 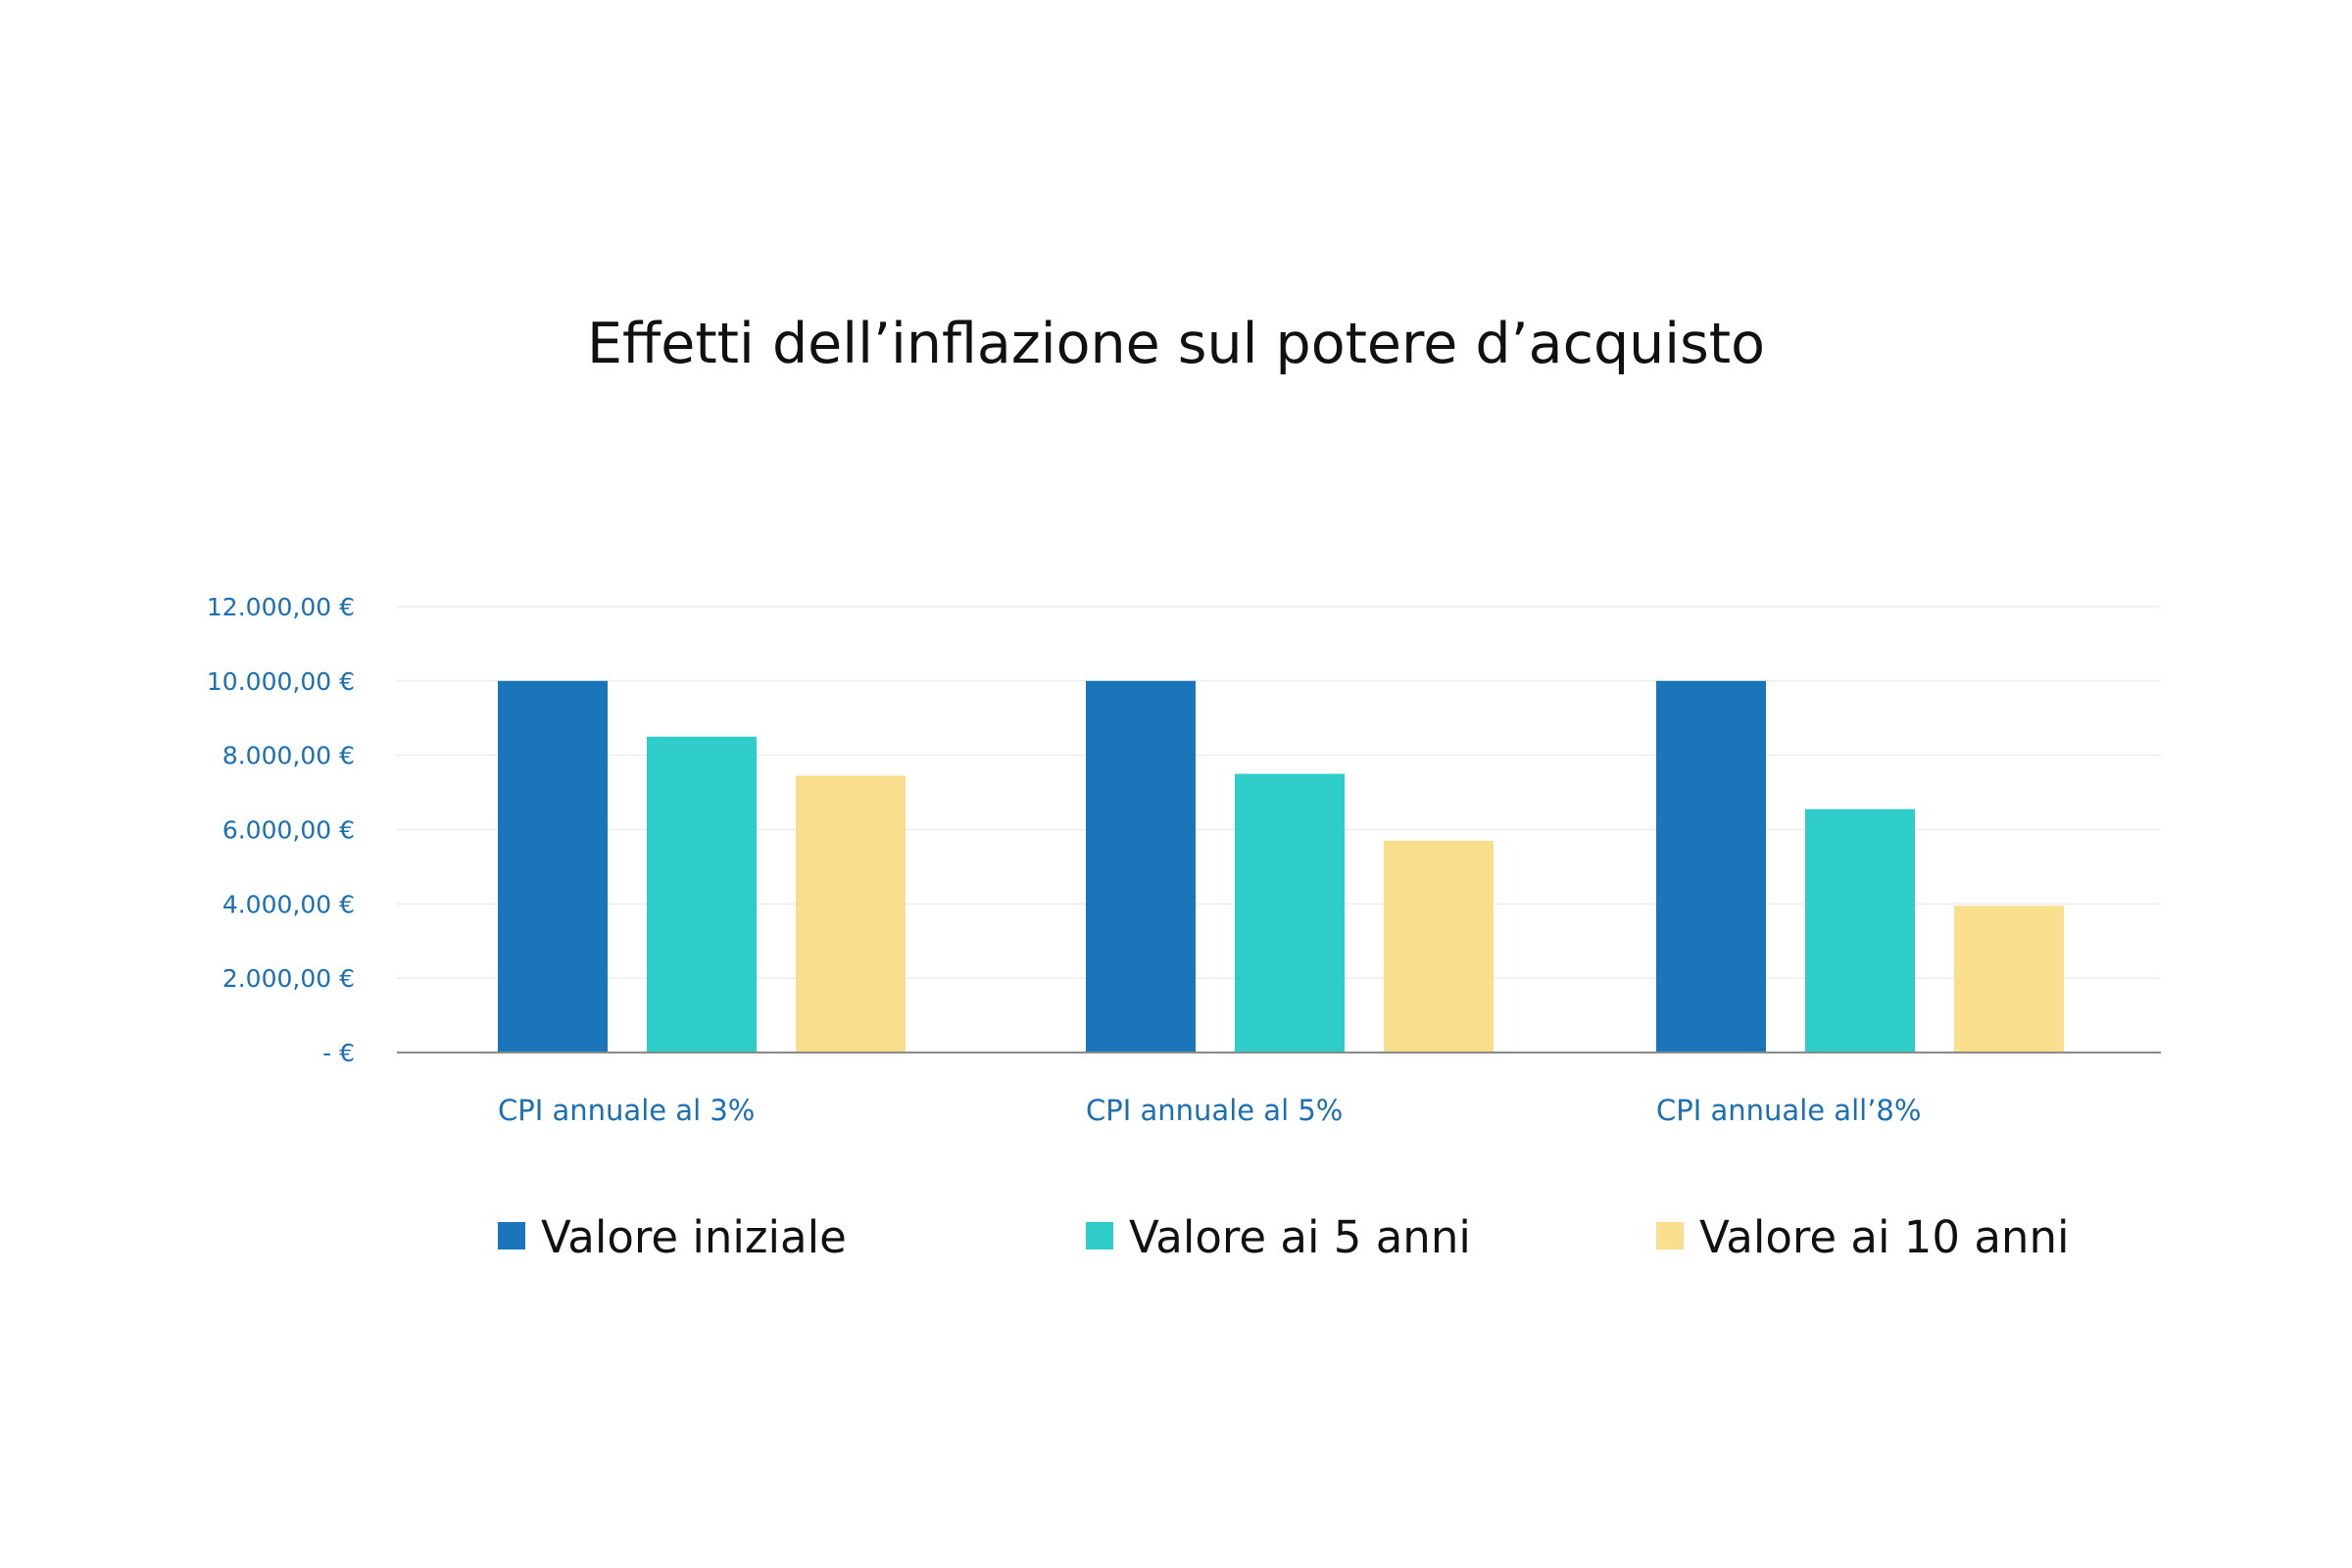 I want to click on y-tick-label: 8.000,00 €, so click(x=288, y=756).